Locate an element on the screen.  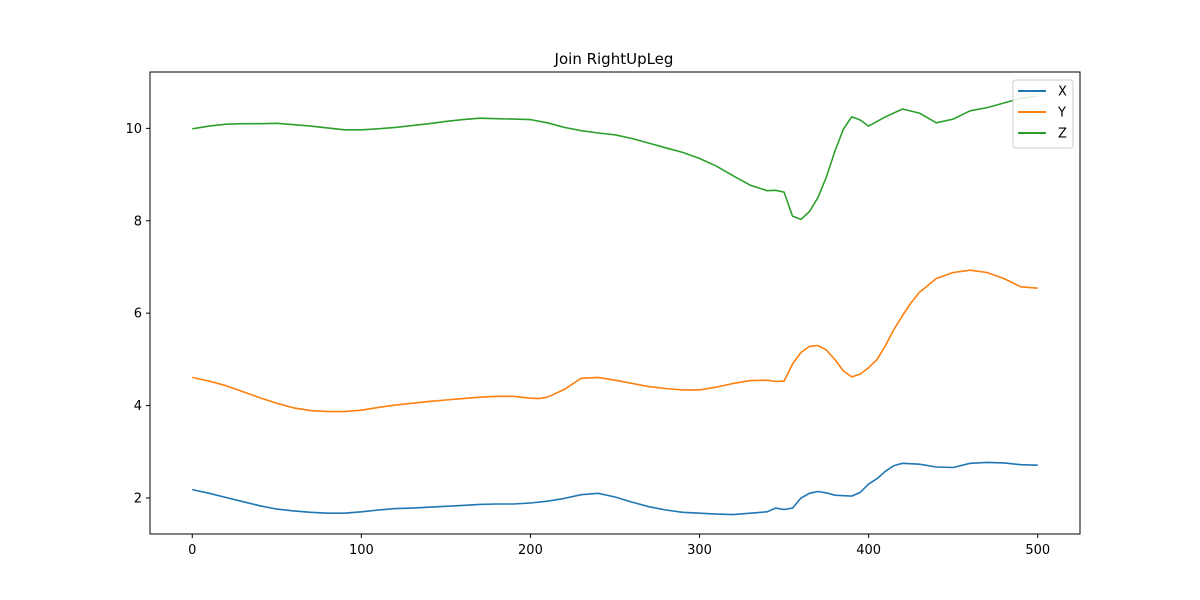
x-tick-label: 300 is located at coordinates (699, 550).